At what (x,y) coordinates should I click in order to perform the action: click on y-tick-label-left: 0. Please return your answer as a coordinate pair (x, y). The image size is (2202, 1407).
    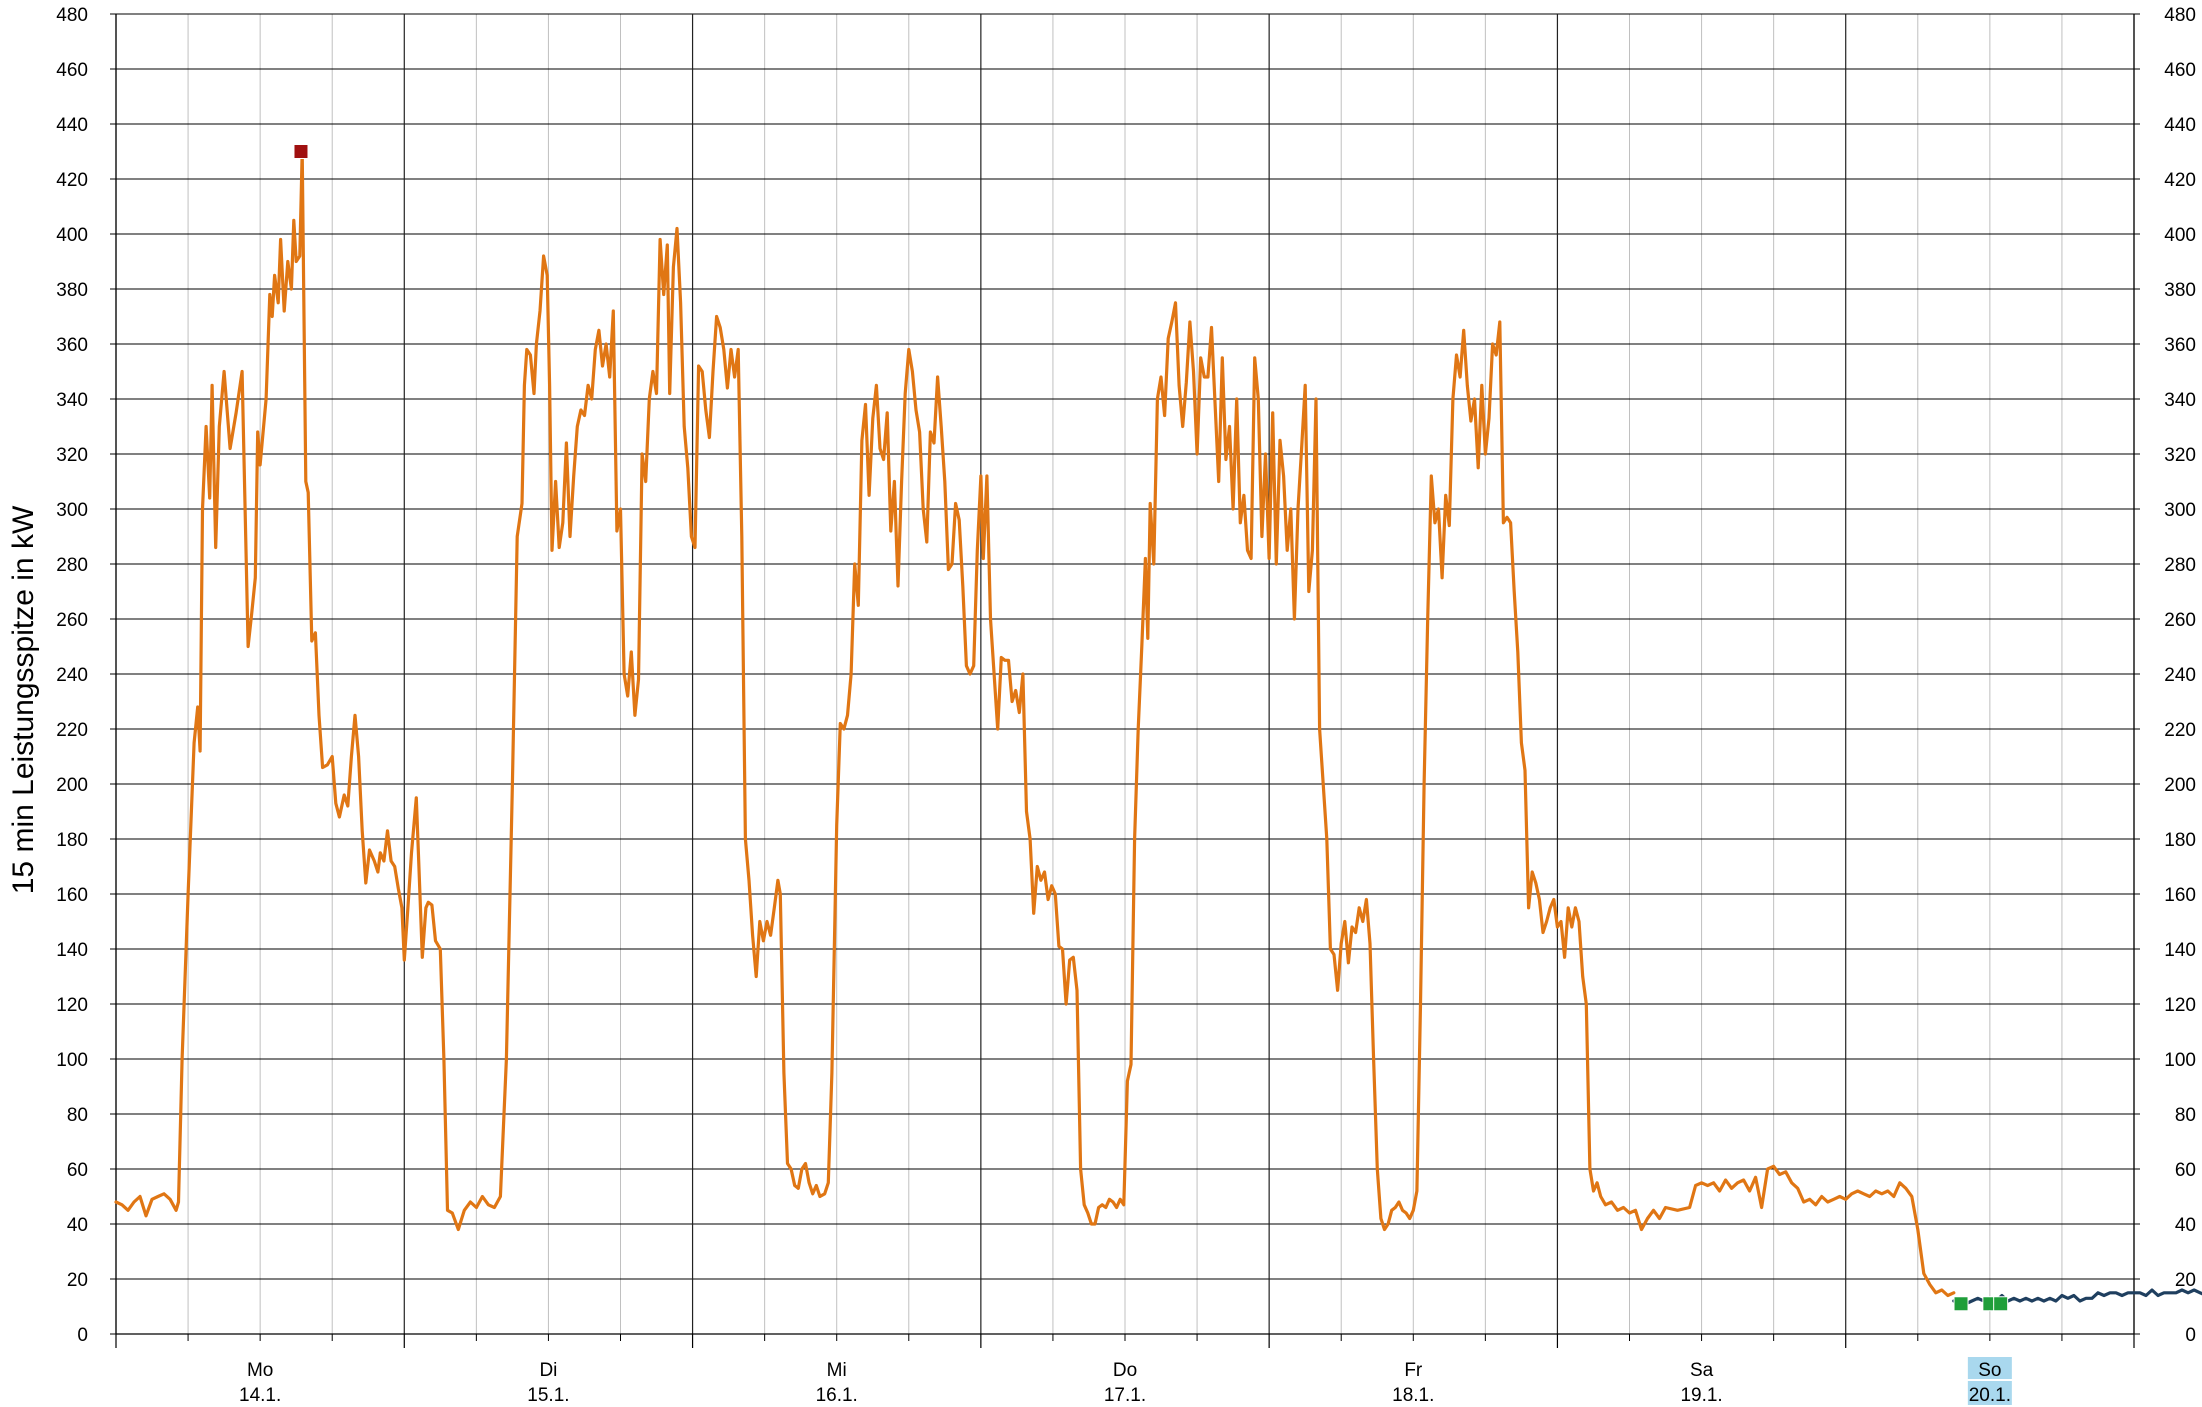
    Looking at the image, I should click on (82, 1335).